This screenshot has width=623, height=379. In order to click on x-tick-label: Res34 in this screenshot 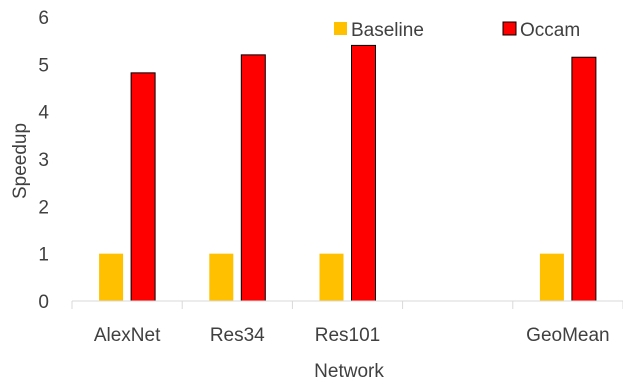, I will do `click(237, 335)`.